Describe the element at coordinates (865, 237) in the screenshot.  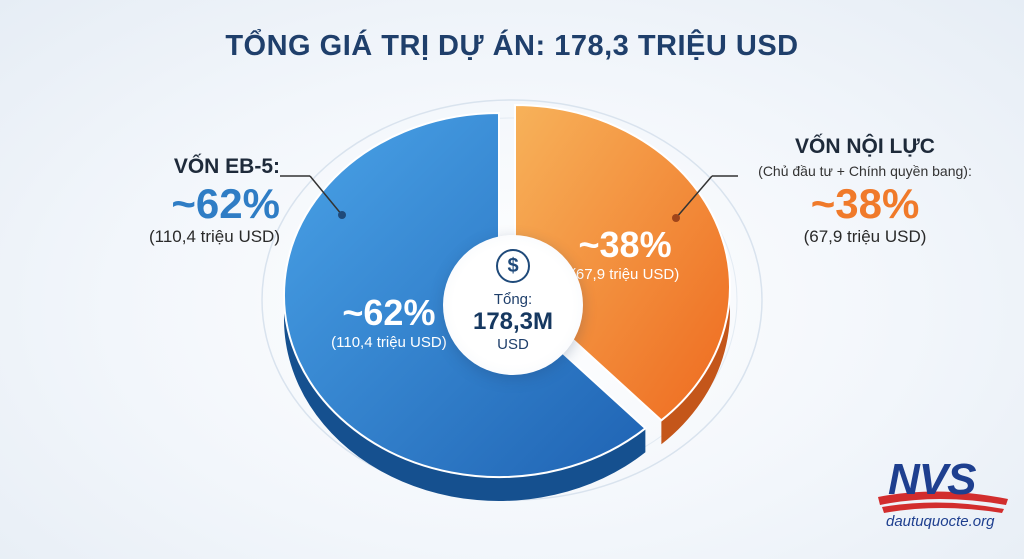
I see `internal-capital-amount: (67,9 triệu USD)` at that location.